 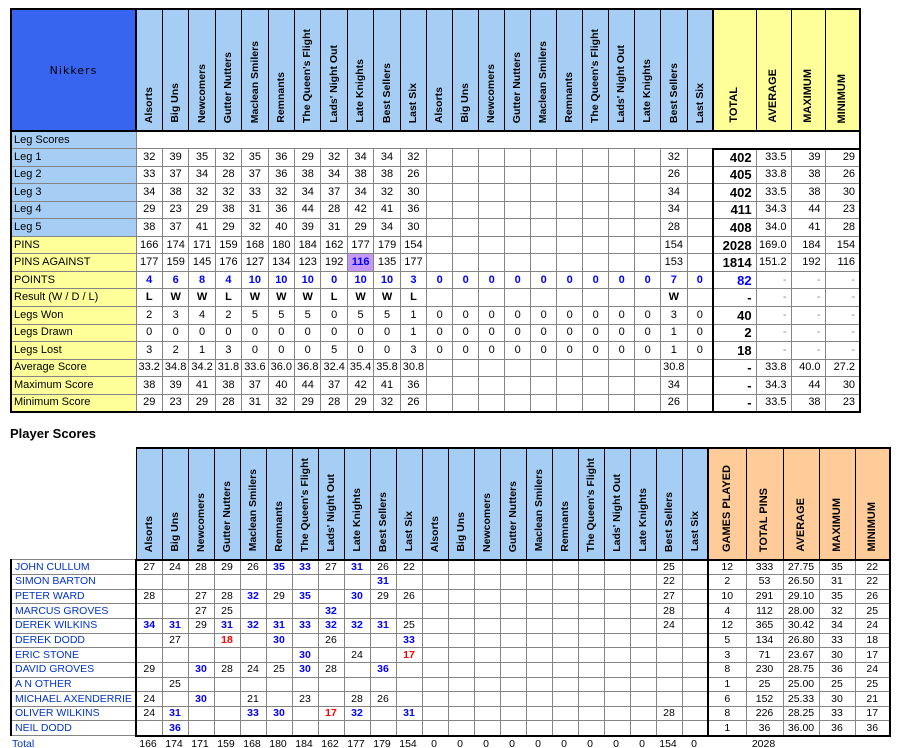 What do you see at coordinates (440, 70) in the screenshot?
I see `opponent-column-header: Alsorts` at bounding box center [440, 70].